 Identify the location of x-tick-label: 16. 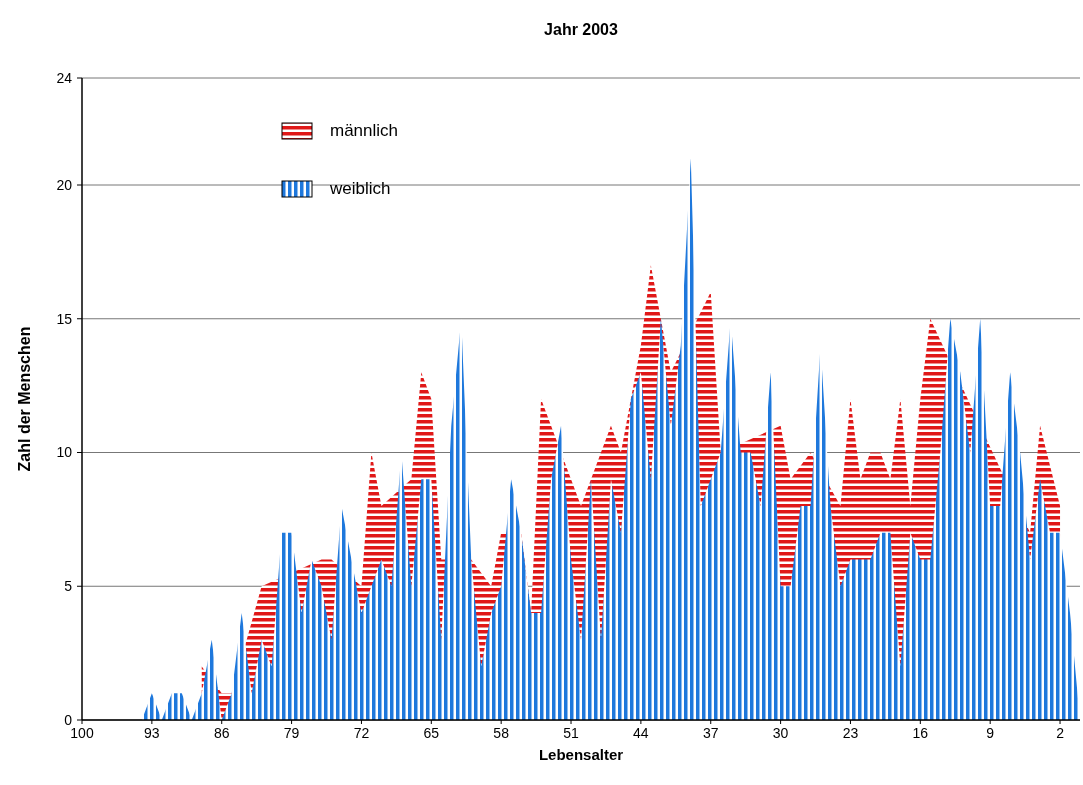
(920, 733).